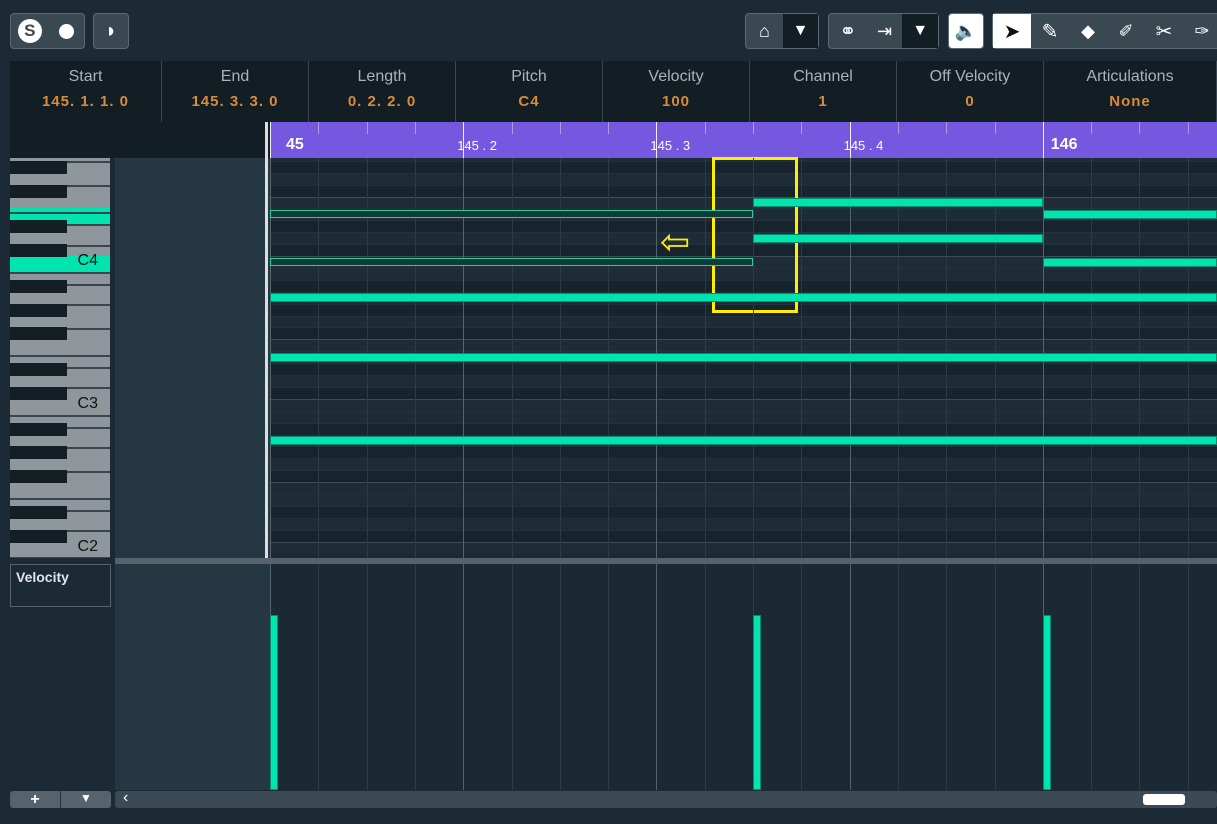 This screenshot has height=824, width=1217. I want to click on solo-icon: S, so click(29, 31).